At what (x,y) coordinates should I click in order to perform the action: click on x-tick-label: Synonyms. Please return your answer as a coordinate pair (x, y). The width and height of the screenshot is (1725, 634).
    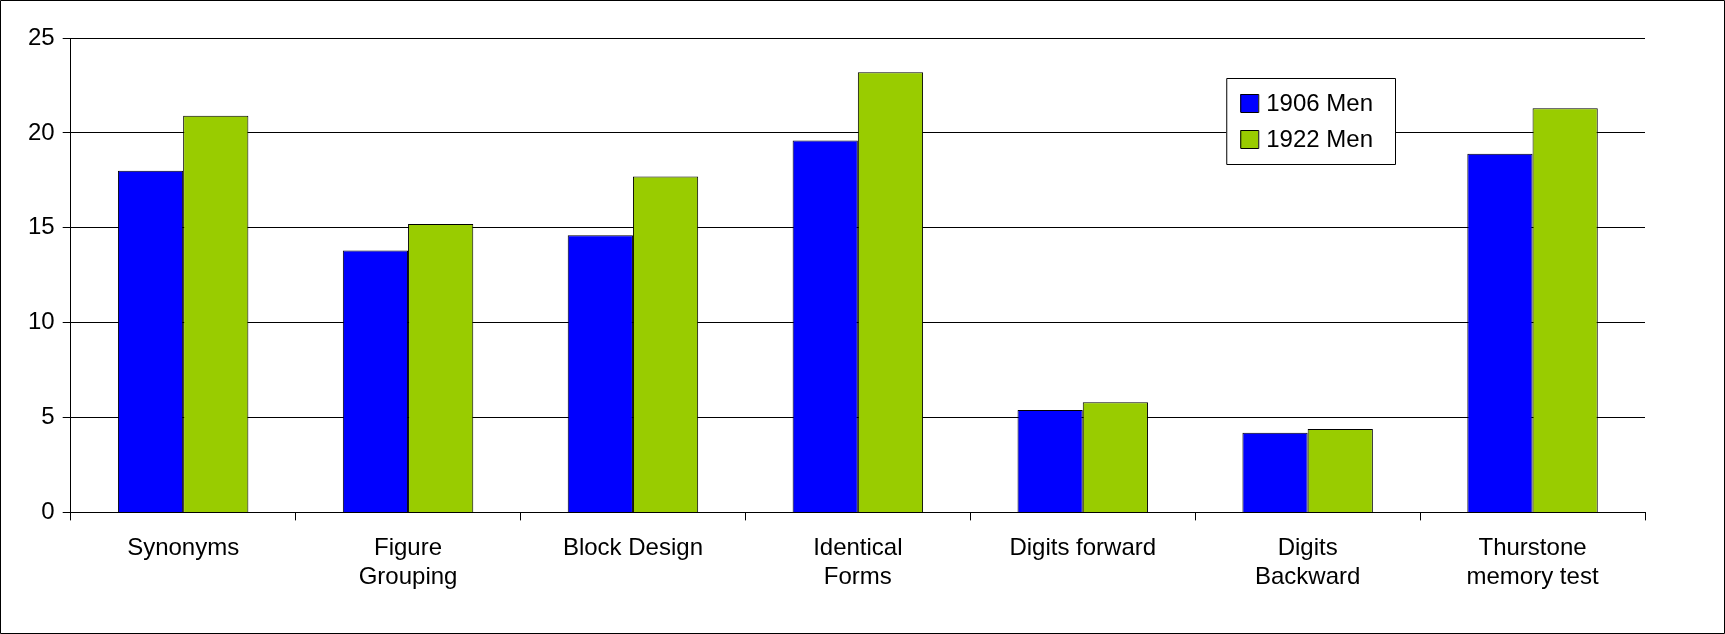
    Looking at the image, I should click on (183, 547).